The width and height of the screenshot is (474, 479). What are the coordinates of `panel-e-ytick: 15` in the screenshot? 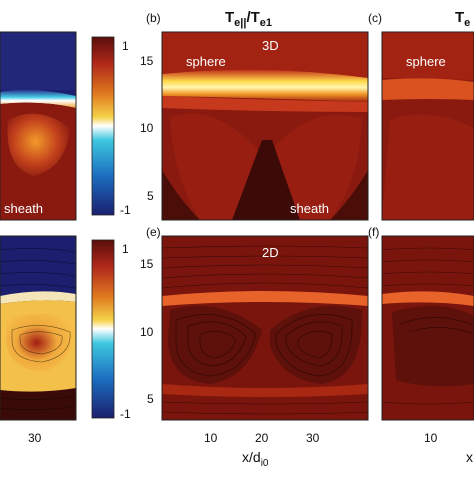 It's located at (147, 264).